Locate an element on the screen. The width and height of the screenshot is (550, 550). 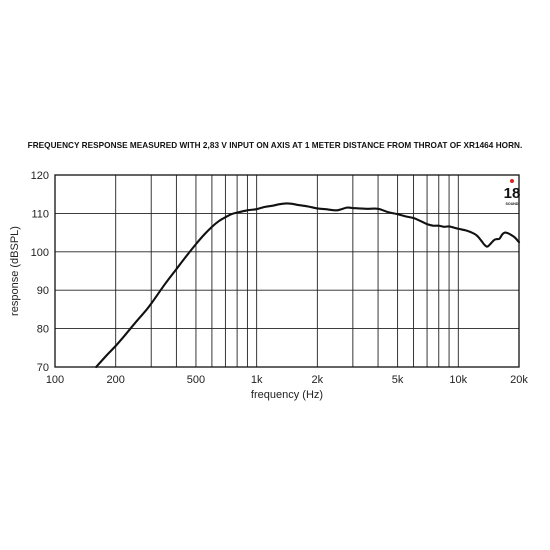
y-tick-label: 120 is located at coordinates (40, 176).